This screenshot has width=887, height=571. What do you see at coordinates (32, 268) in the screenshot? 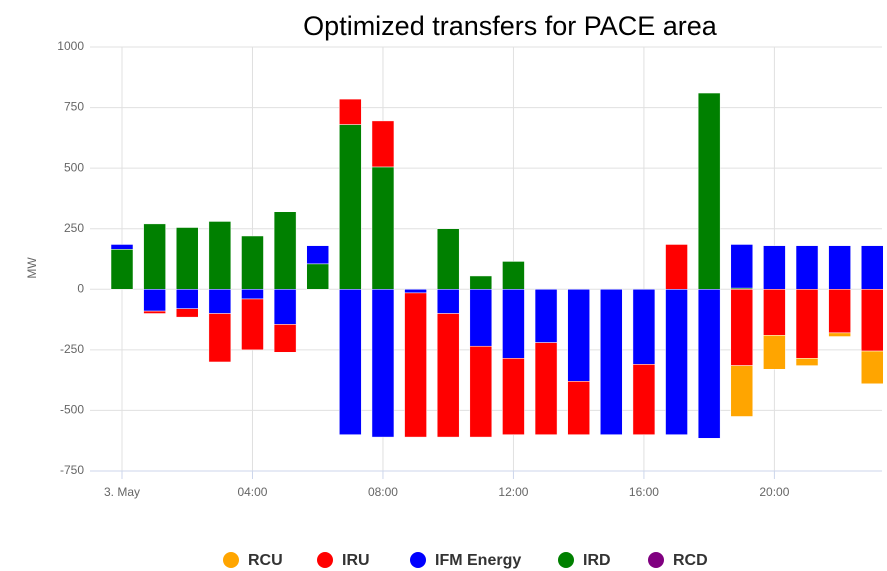
I see `y-axis-label: MW` at bounding box center [32, 268].